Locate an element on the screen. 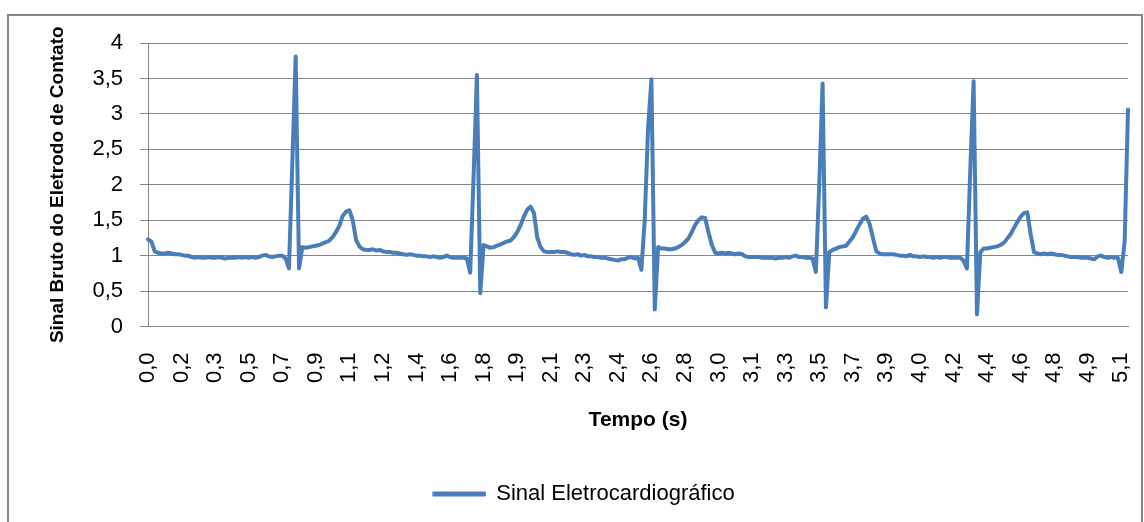  y-tick-label: 0 is located at coordinates (116, 325).